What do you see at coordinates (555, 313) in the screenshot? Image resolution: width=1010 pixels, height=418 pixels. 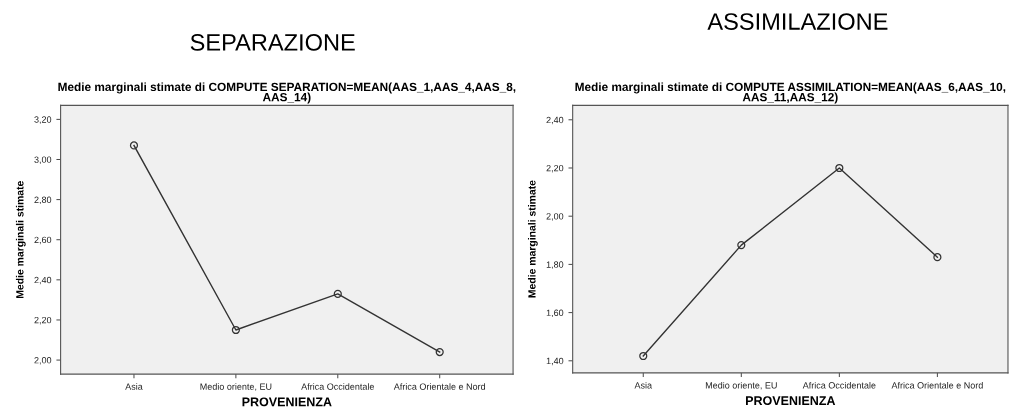 I see `y-tick-label: 1,60` at bounding box center [555, 313].